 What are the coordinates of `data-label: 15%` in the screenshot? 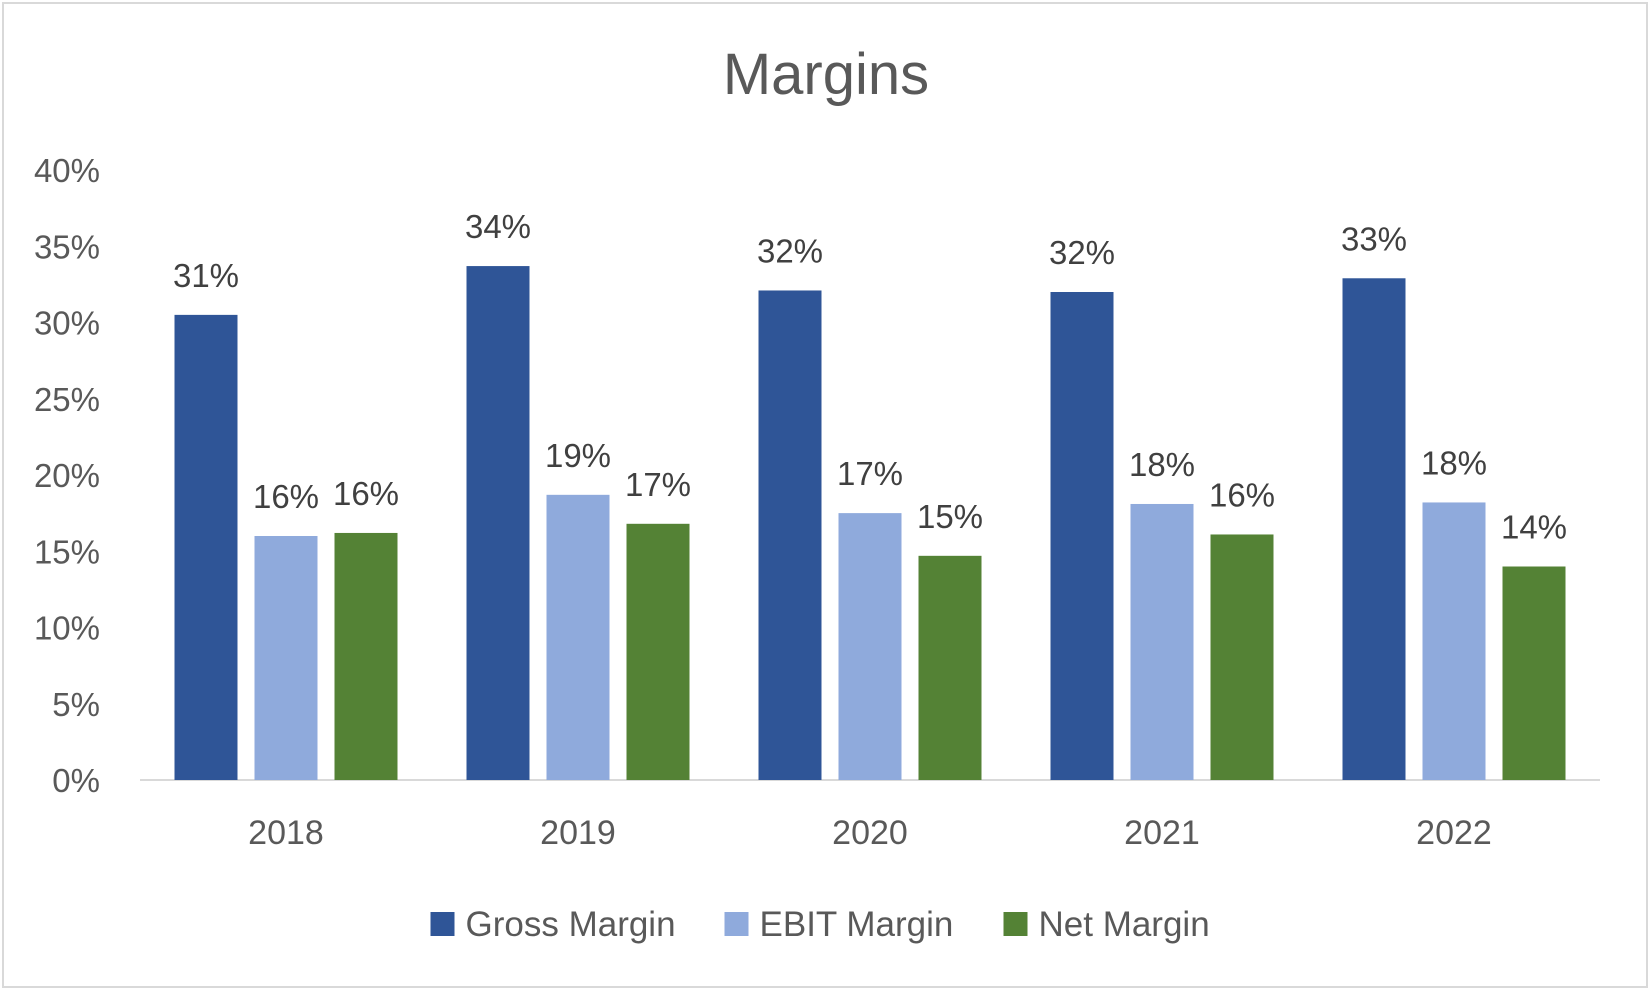 It's located at (950, 516).